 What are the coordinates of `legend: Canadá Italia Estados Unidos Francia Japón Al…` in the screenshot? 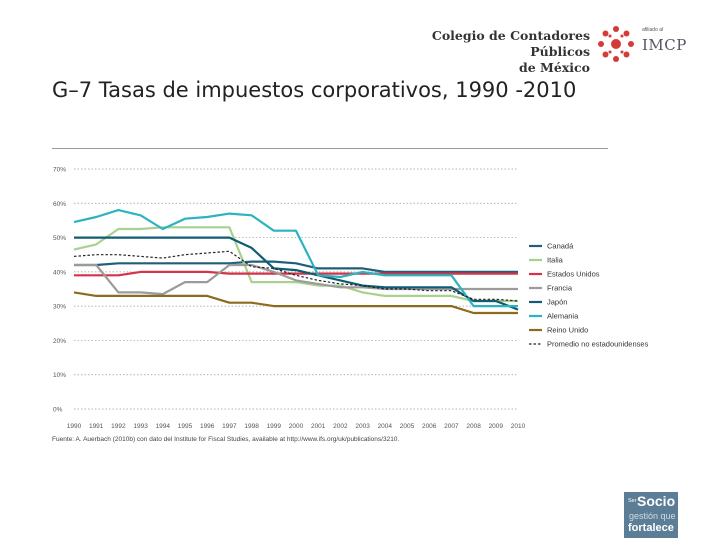 It's located at (589, 295).